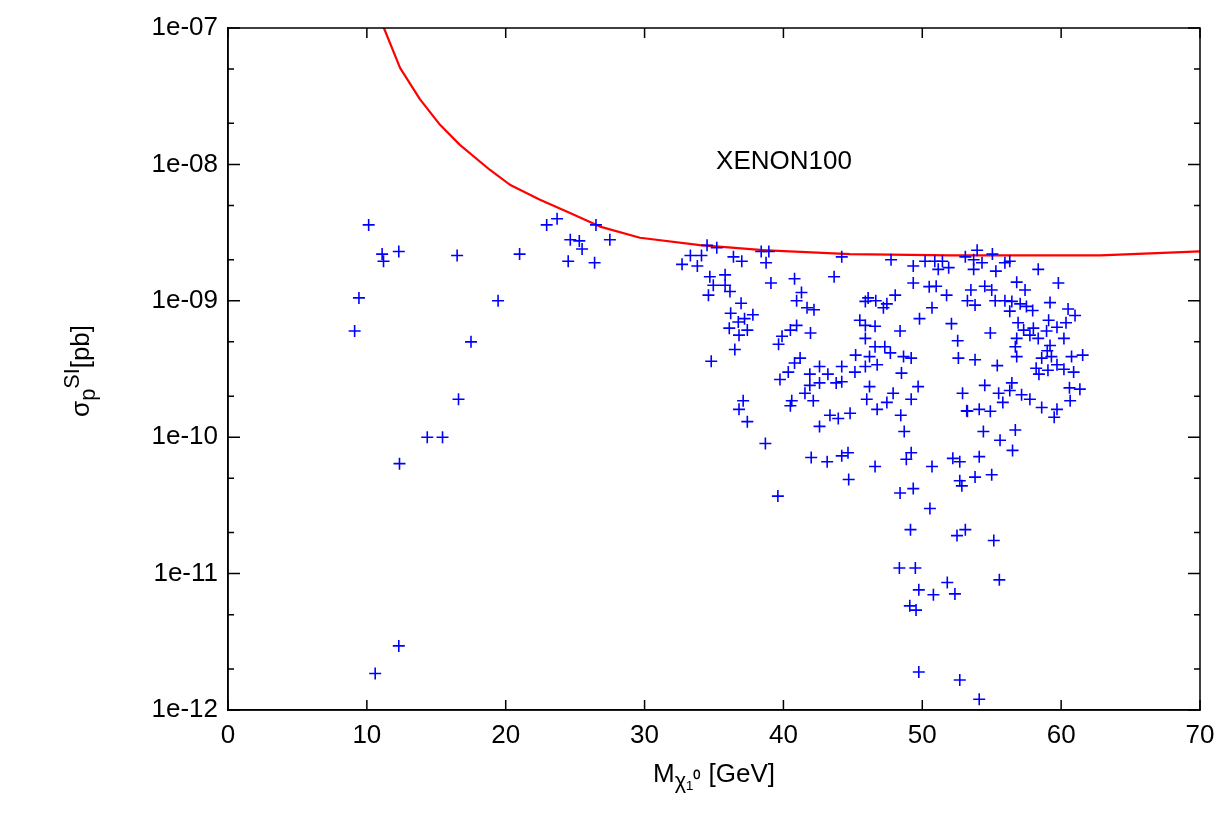  What do you see at coordinates (184, 298) in the screenshot?
I see `y-tick-label: 1e-09` at bounding box center [184, 298].